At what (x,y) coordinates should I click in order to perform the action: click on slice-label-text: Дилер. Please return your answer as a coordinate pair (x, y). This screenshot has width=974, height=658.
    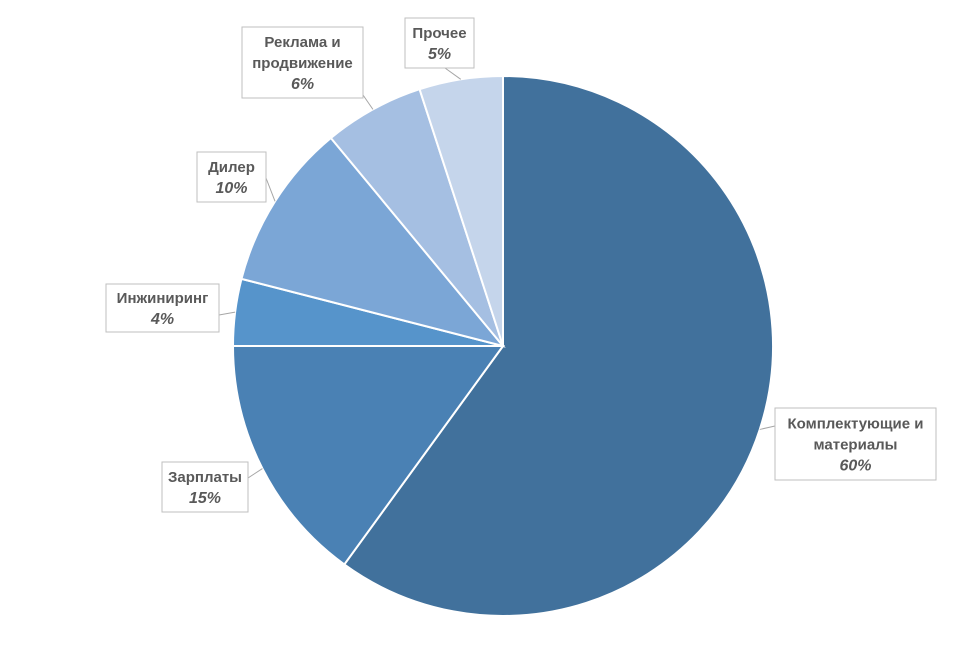
    Looking at the image, I should click on (231, 167).